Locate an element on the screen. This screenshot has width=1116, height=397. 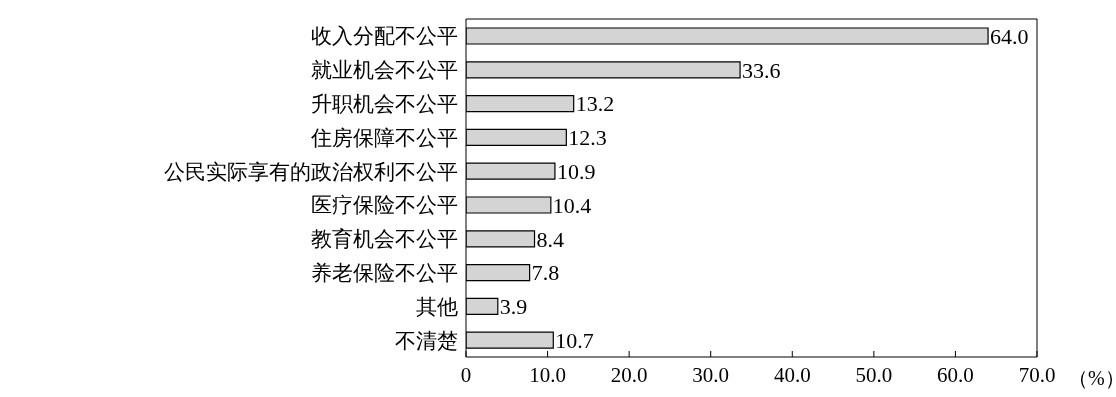
data-label: 33.6 is located at coordinates (761, 70).